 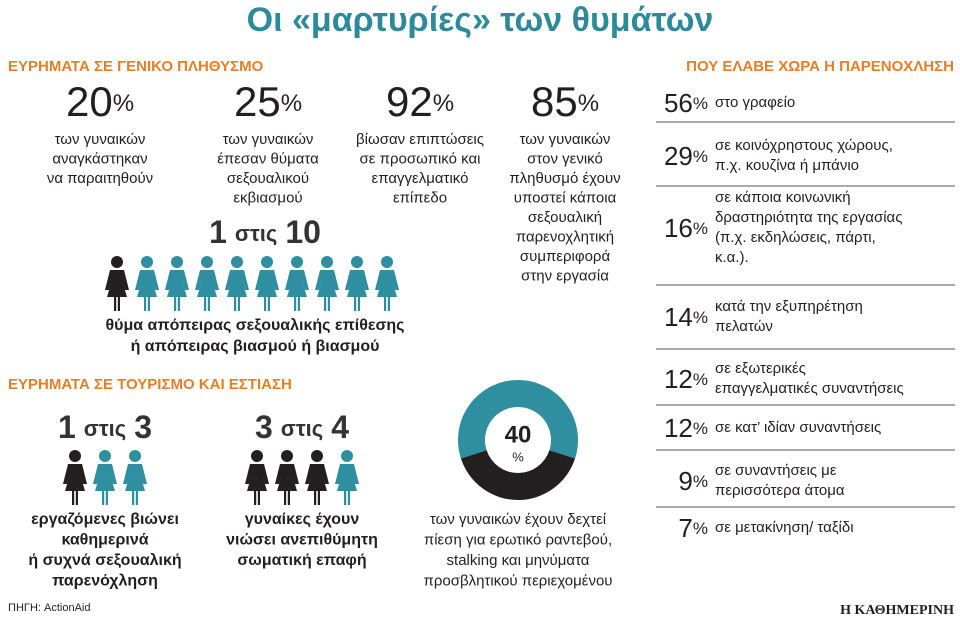 What do you see at coordinates (218, 232) in the screenshot?
I see `ratio-count: 1` at bounding box center [218, 232].